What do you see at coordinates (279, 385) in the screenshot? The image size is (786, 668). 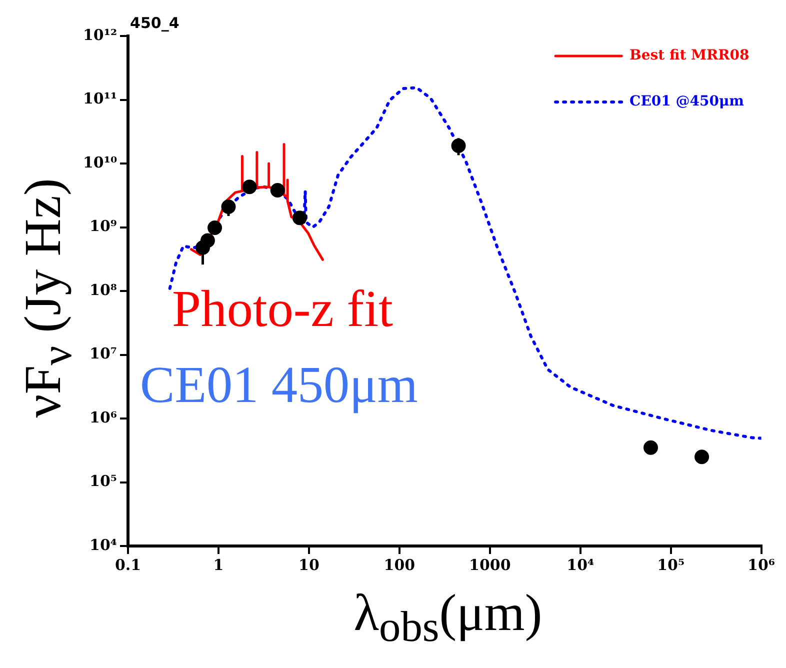 I see `annotation: CE01 450μm` at bounding box center [279, 385].